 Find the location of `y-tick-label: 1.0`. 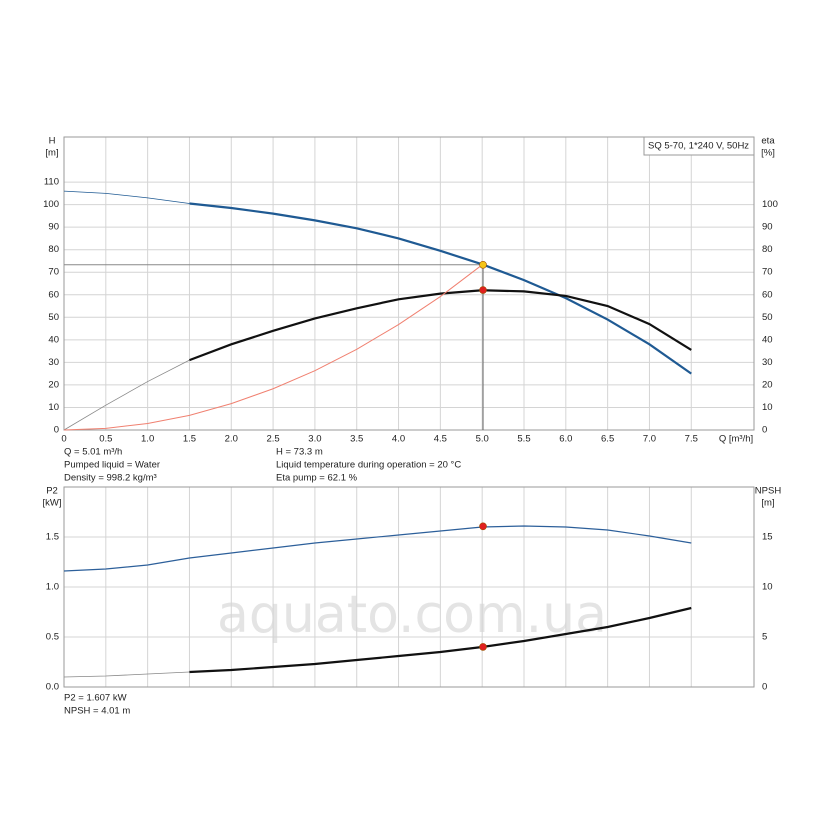

y-tick-label: 1.0 is located at coordinates (52, 587).